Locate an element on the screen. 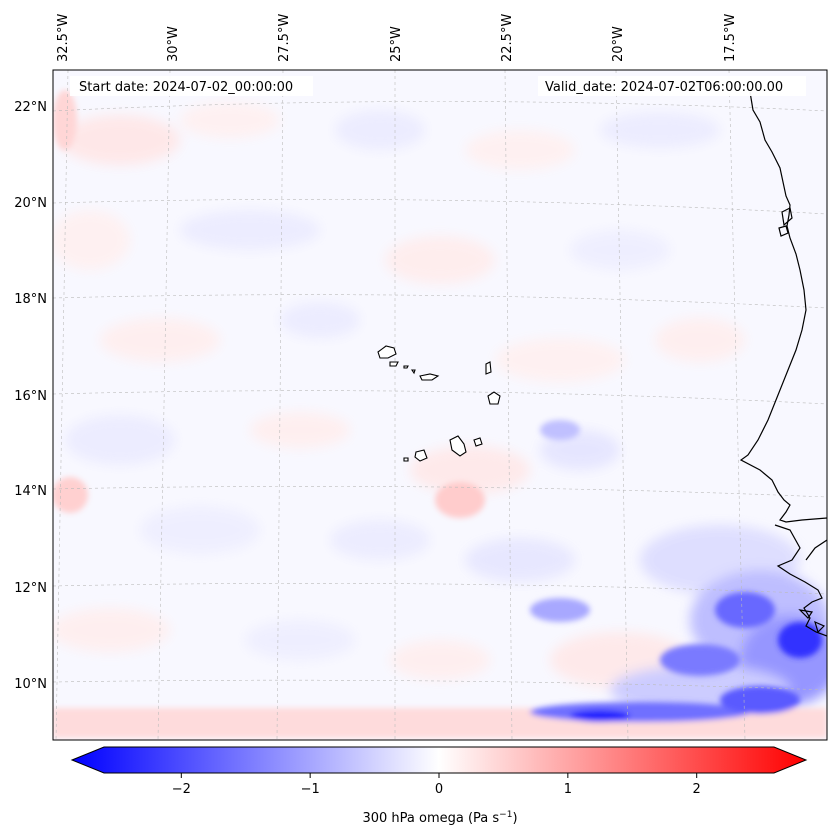 The width and height of the screenshot is (837, 839). lat-labels: 22°N 20°N 18°N 16°N 14°N 12°N 10°N is located at coordinates (30, 396).